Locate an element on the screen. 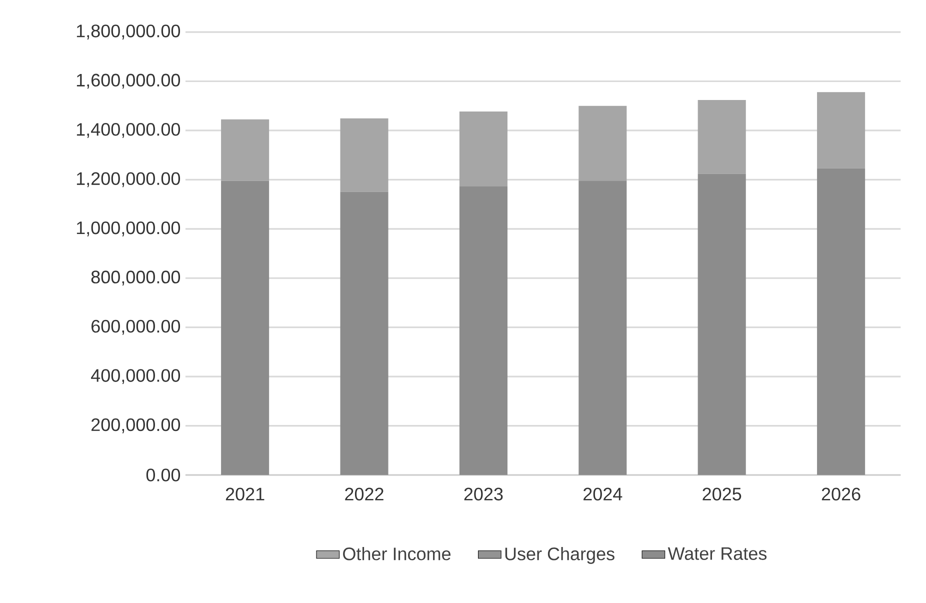 The height and width of the screenshot is (603, 926). y-tick-label: 1,600,000.00 is located at coordinates (128, 81).